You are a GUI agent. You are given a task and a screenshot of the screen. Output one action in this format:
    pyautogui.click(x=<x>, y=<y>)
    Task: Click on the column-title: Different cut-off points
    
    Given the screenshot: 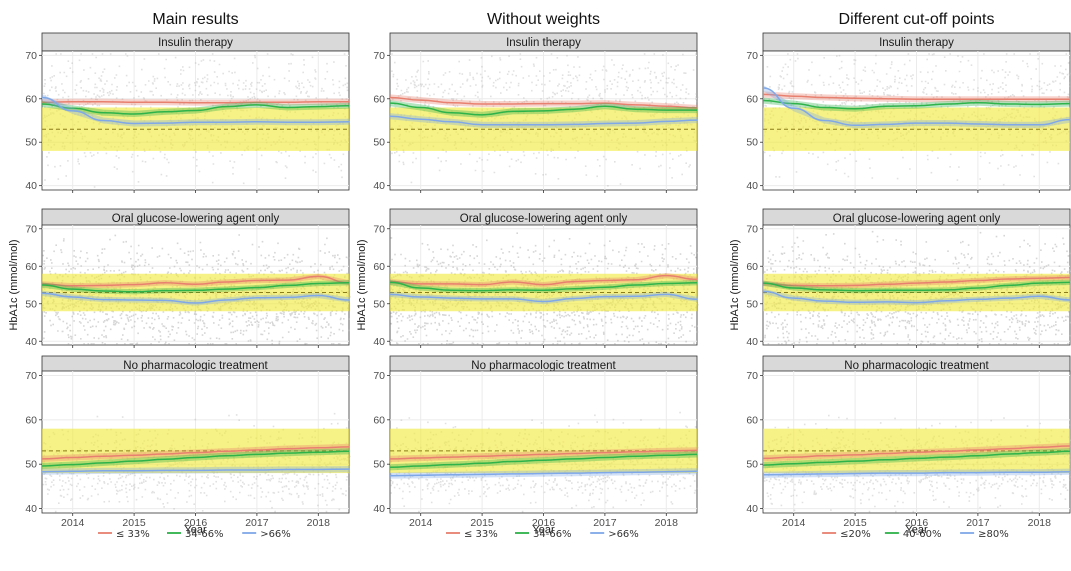 What is the action you would take?
    pyautogui.click(x=917, y=19)
    